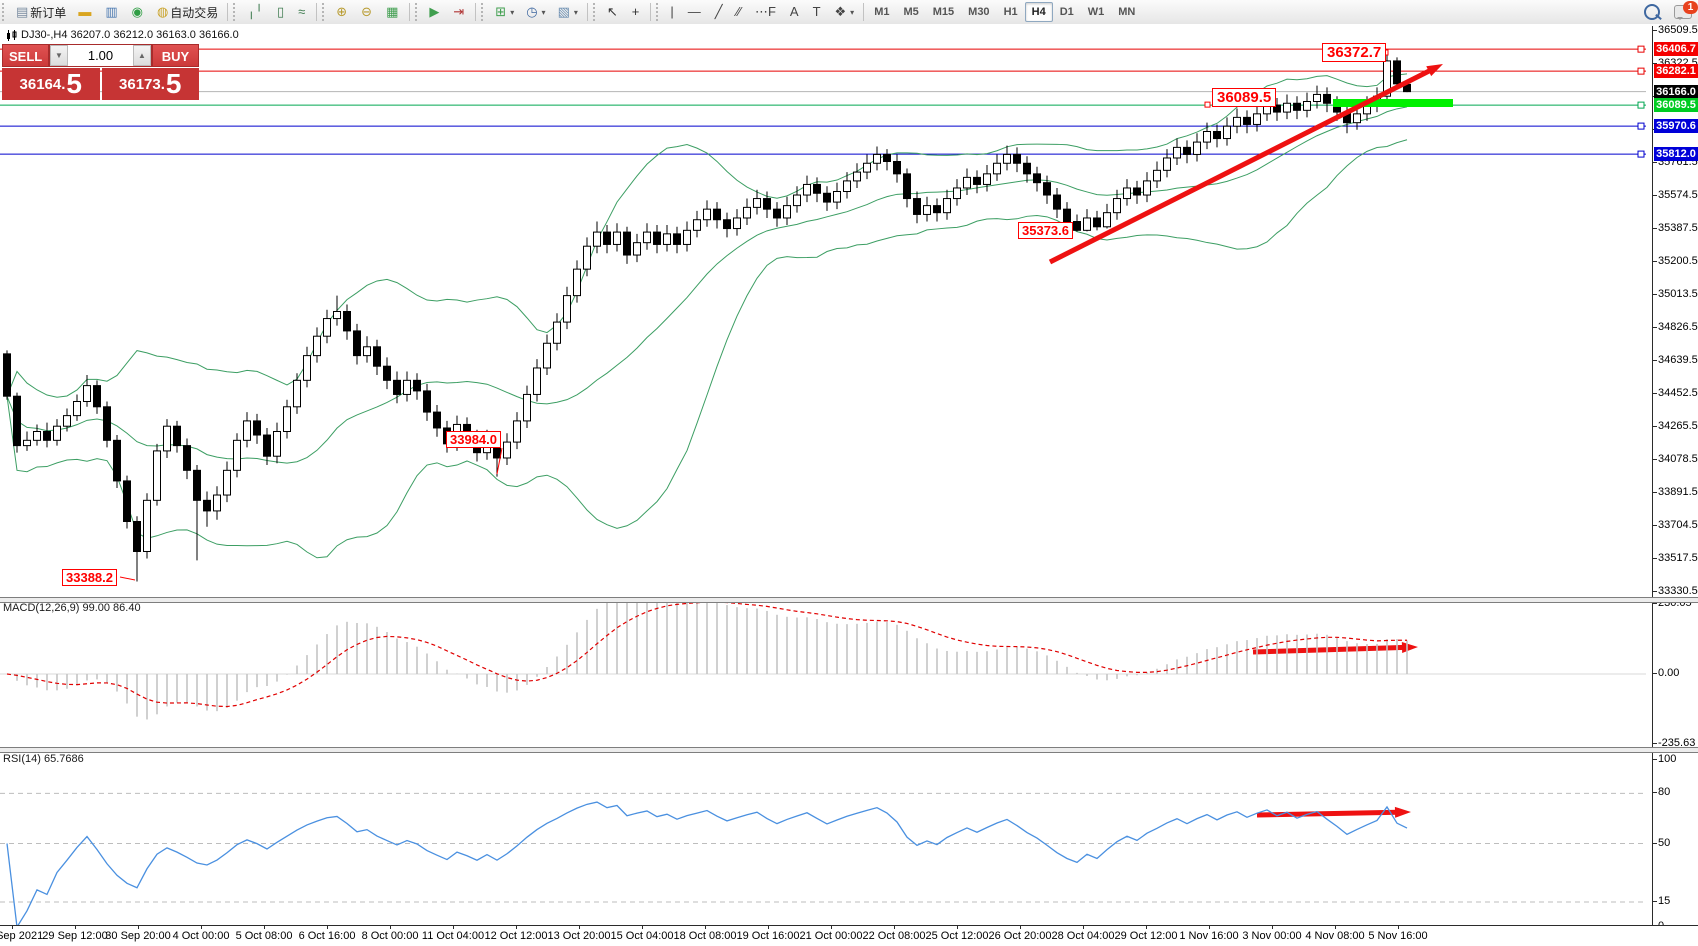  Describe the element at coordinates (100, 55) in the screenshot. I see `volume-input: 1.00` at that location.